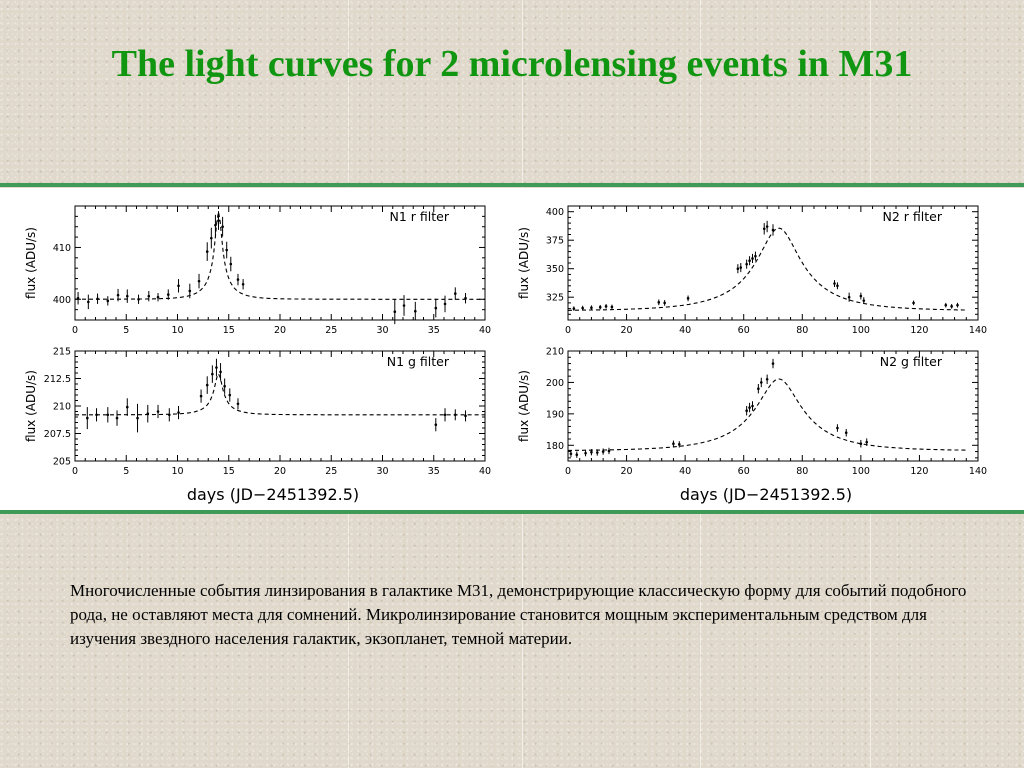 Image resolution: width=1024 pixels, height=768 pixels. I want to click on x-tick-label: 15, so click(229, 330).